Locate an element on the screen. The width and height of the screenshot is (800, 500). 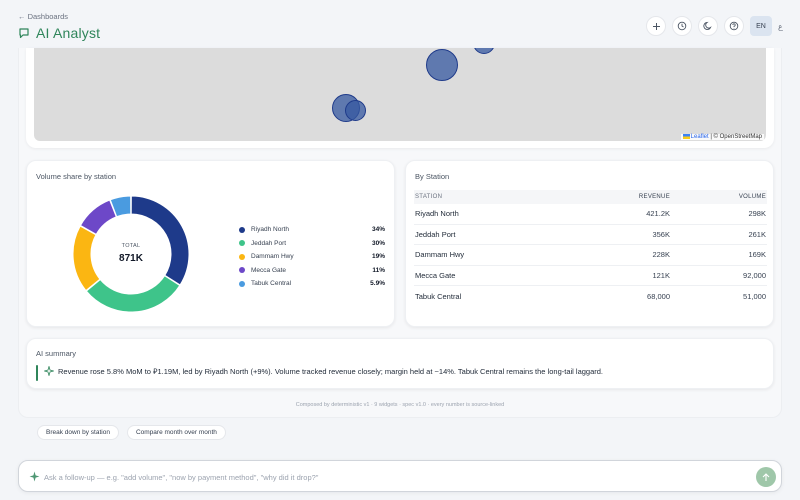
moon-icon is located at coordinates (708, 26).